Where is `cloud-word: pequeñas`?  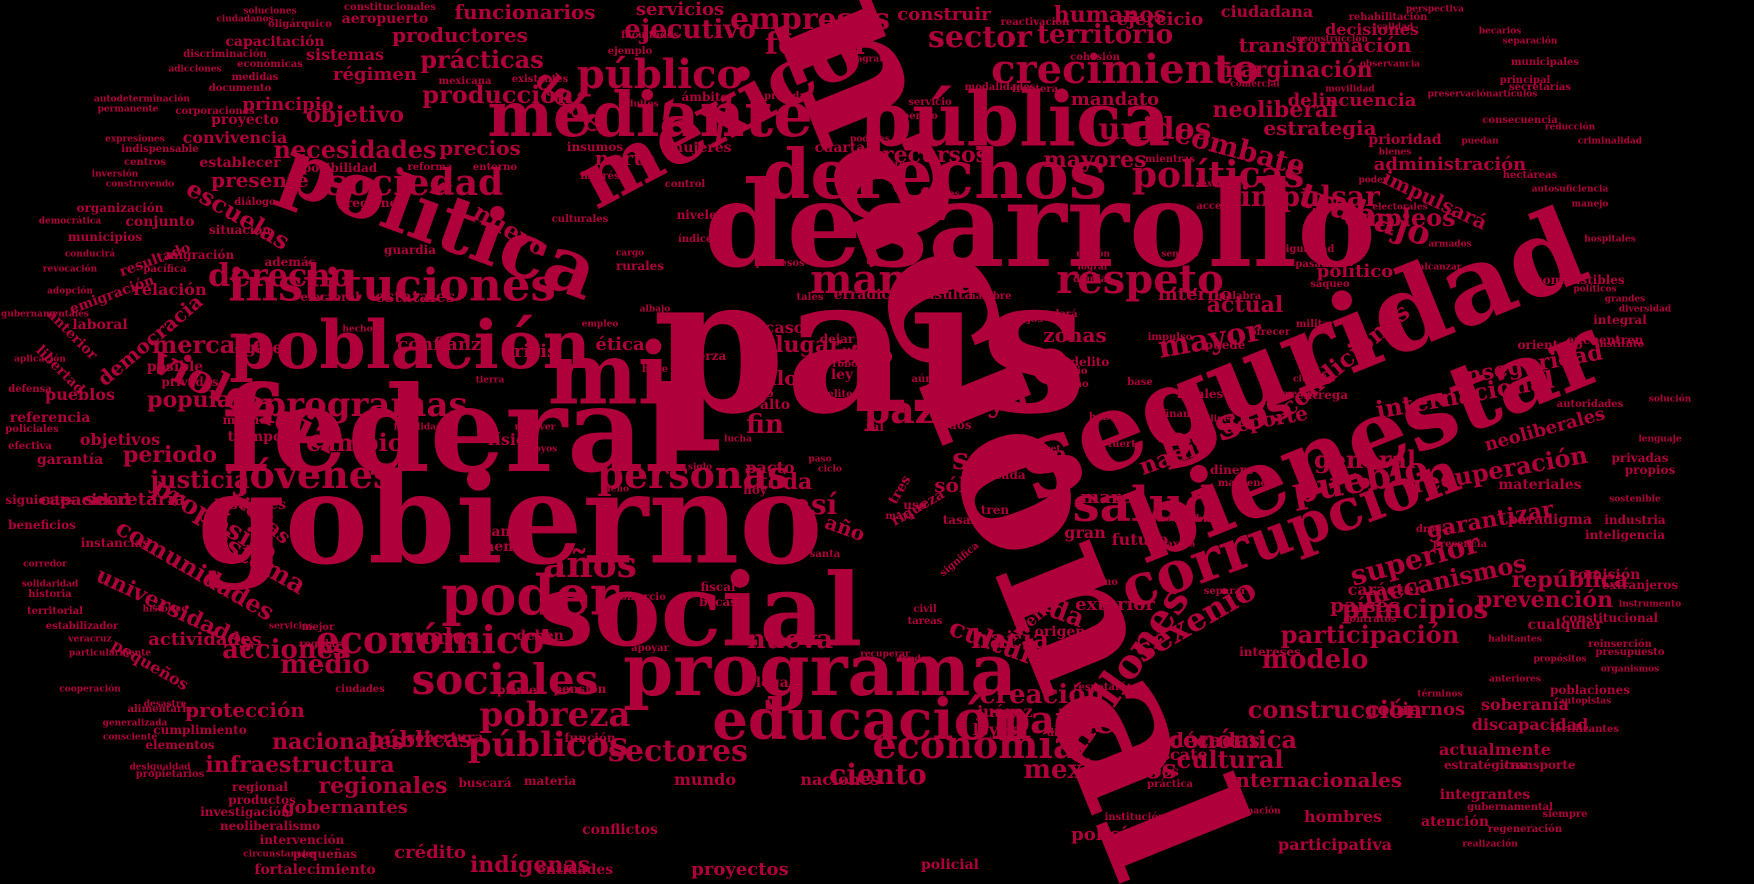
cloud-word: pequeñas is located at coordinates (325, 854).